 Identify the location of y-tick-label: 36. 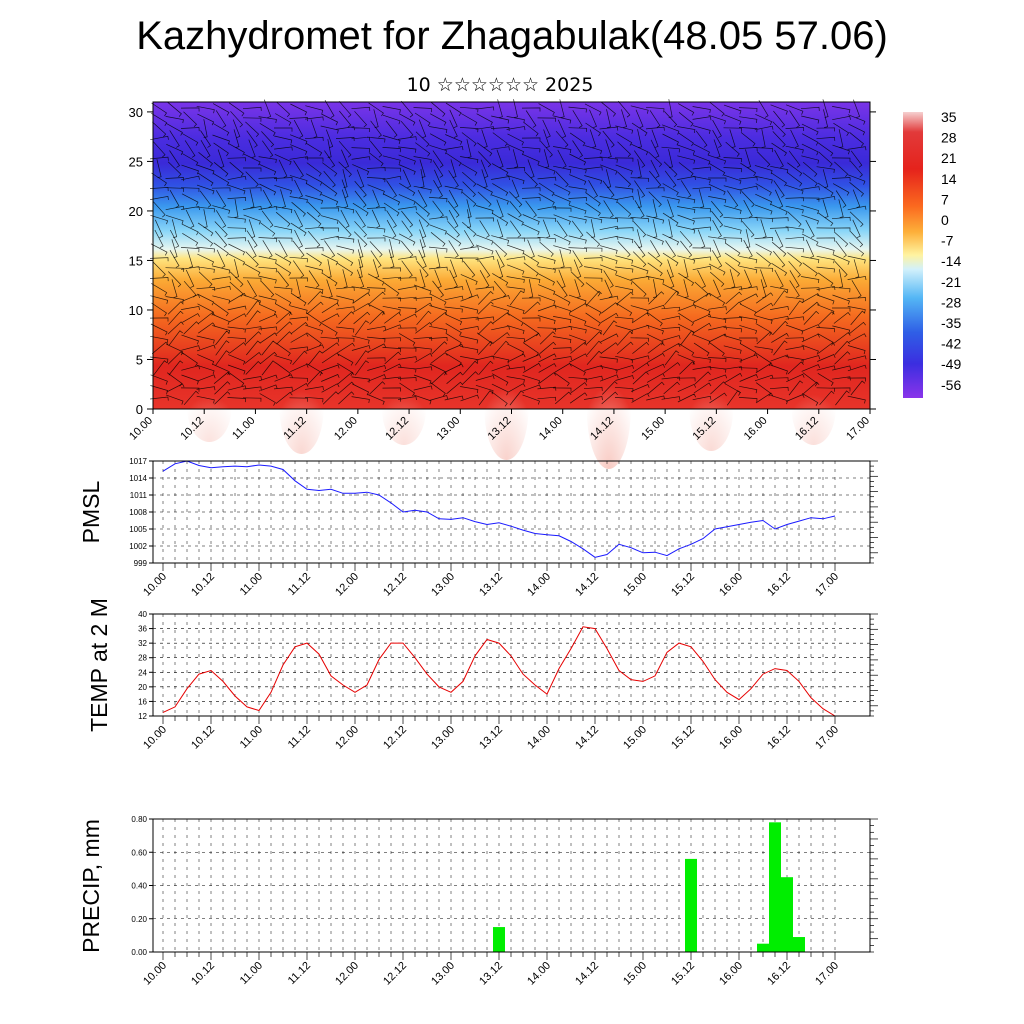
(142, 629).